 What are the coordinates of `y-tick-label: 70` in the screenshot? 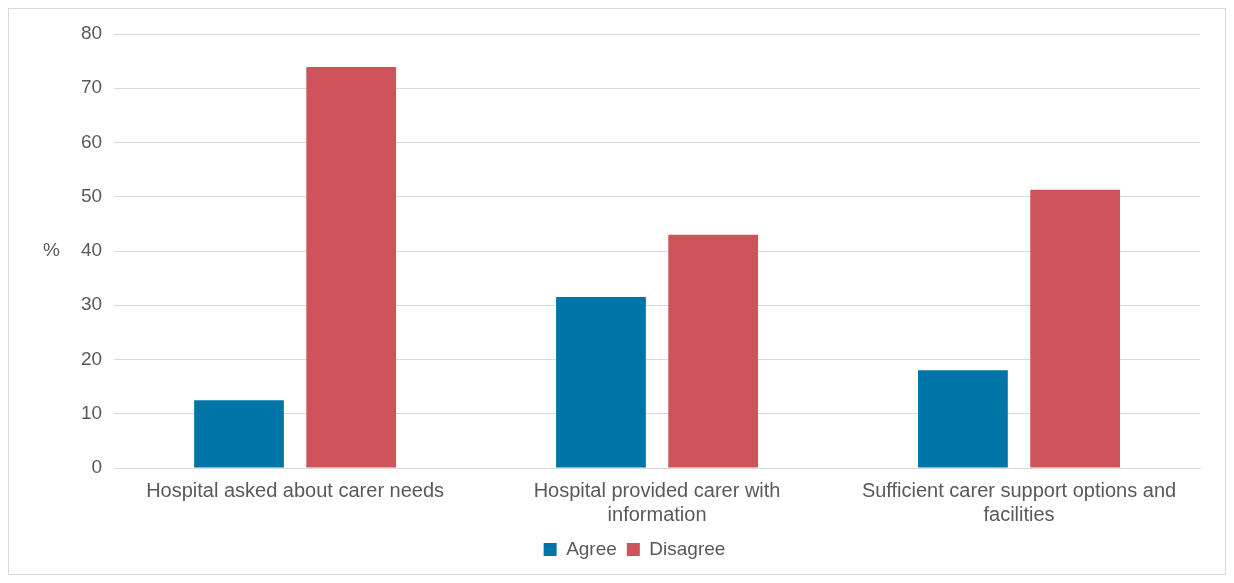 It's located at (91, 87).